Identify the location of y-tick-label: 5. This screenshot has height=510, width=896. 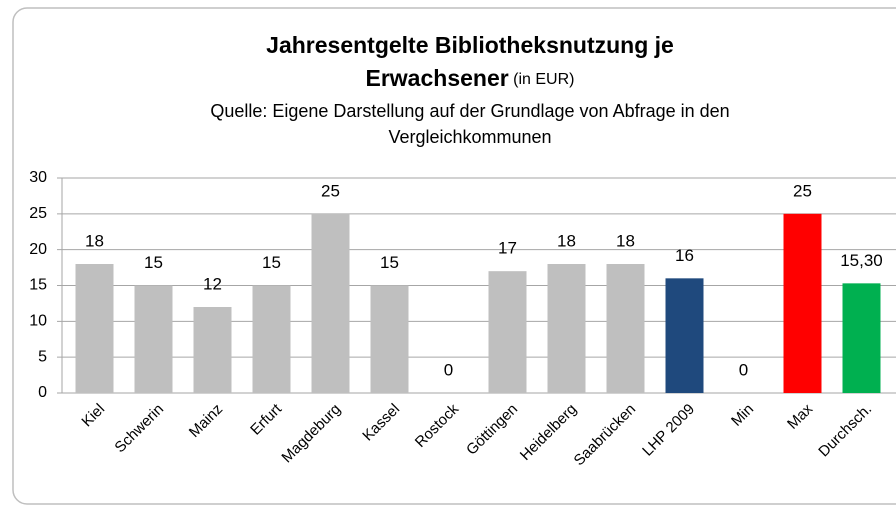
(42, 356).